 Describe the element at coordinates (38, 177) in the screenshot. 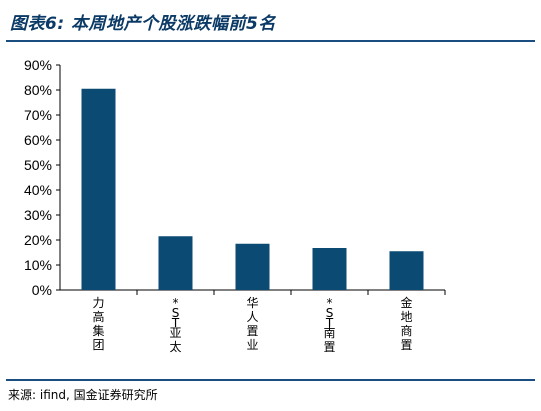

I see `y-tick-labels: 0% 10% 20% 30% 40% 50% 60% 70% 80% 90%` at that location.